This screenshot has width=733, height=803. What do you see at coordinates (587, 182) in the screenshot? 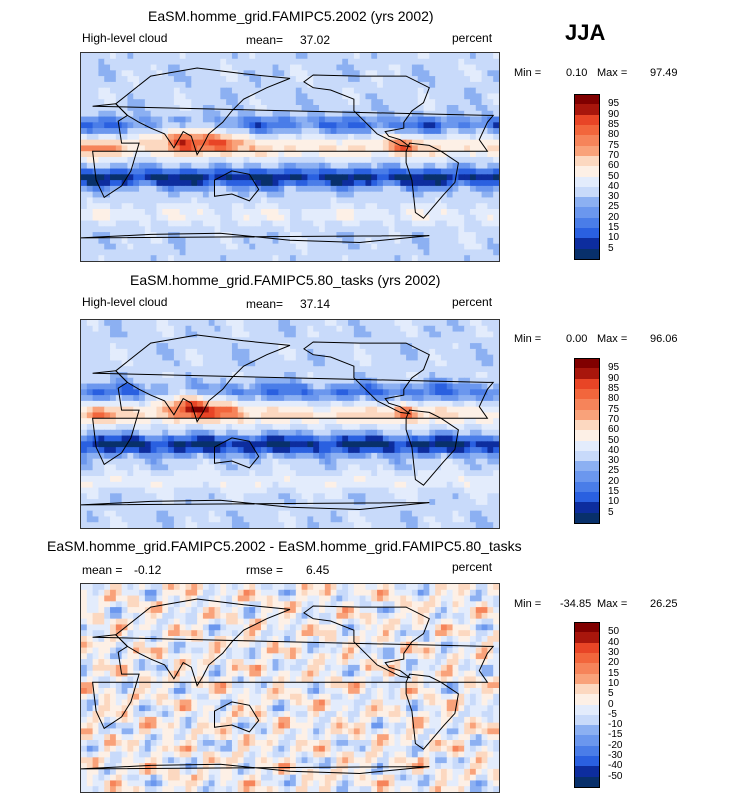
I see `colorbar-swatch` at bounding box center [587, 182].